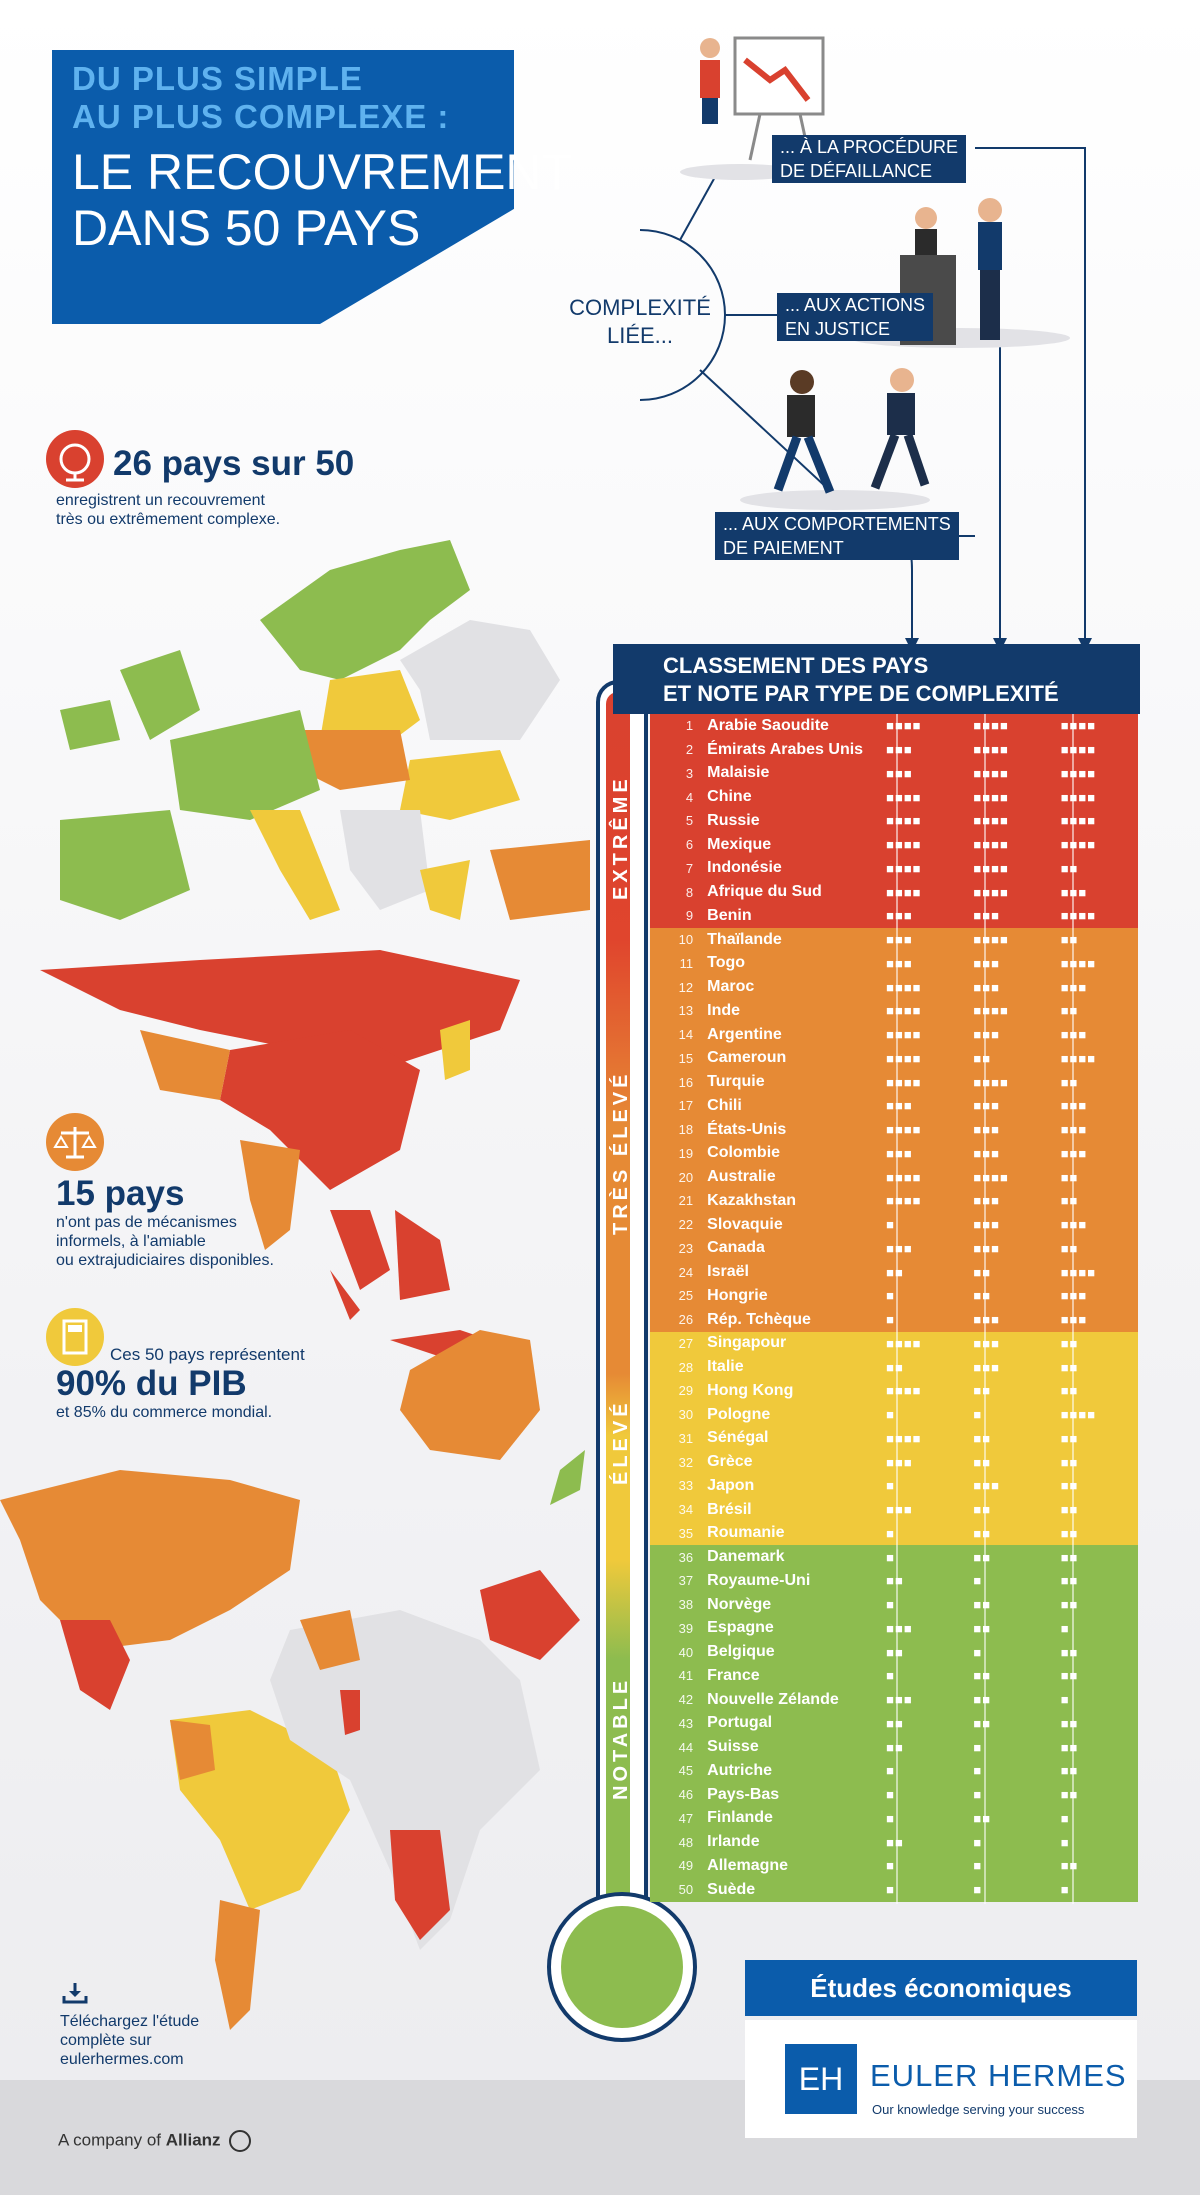  I want to click on rank-cell: 21, so click(686, 1201).